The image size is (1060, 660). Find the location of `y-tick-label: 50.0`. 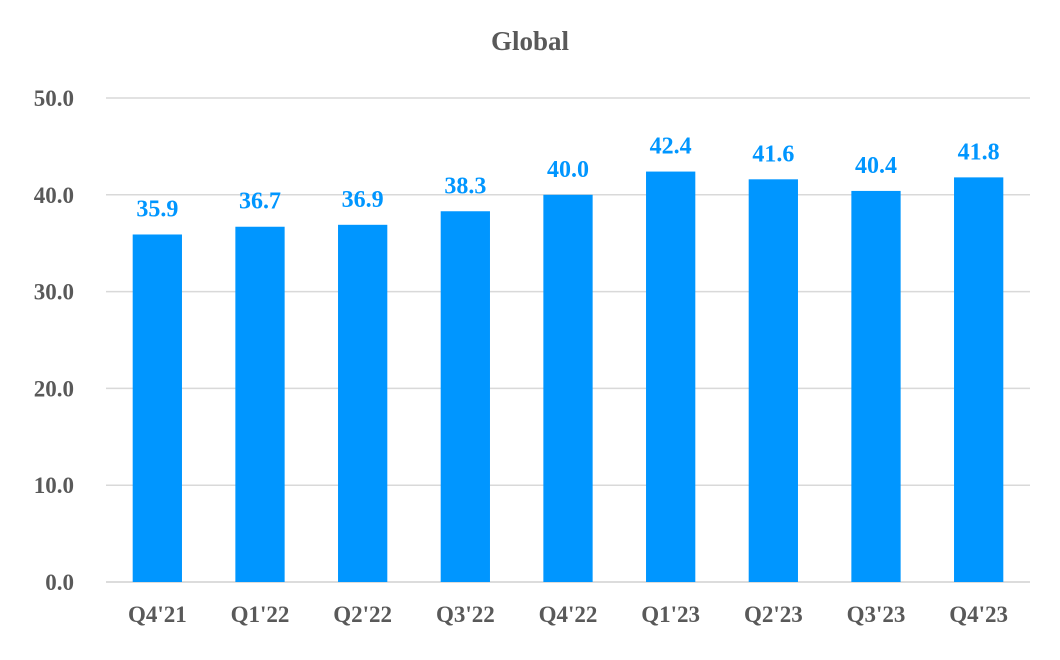

y-tick-label: 50.0 is located at coordinates (54, 98).